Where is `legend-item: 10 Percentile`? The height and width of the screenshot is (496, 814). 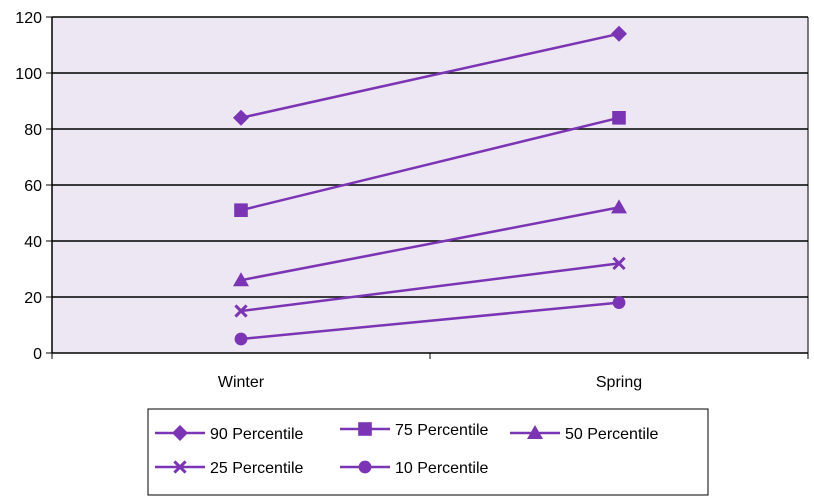
legend-item: 10 Percentile is located at coordinates (414, 468).